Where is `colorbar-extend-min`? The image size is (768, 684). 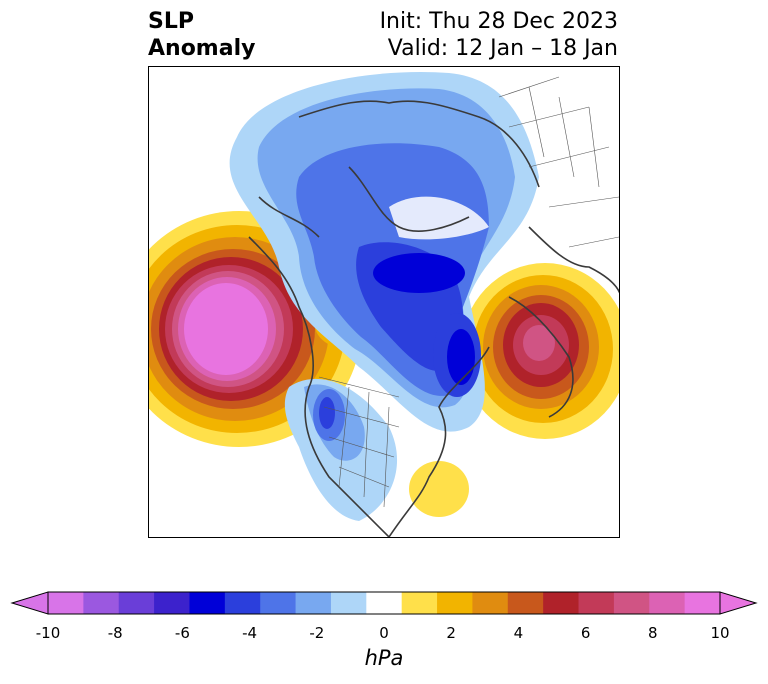 colorbar-extend-min is located at coordinates (29, 603).